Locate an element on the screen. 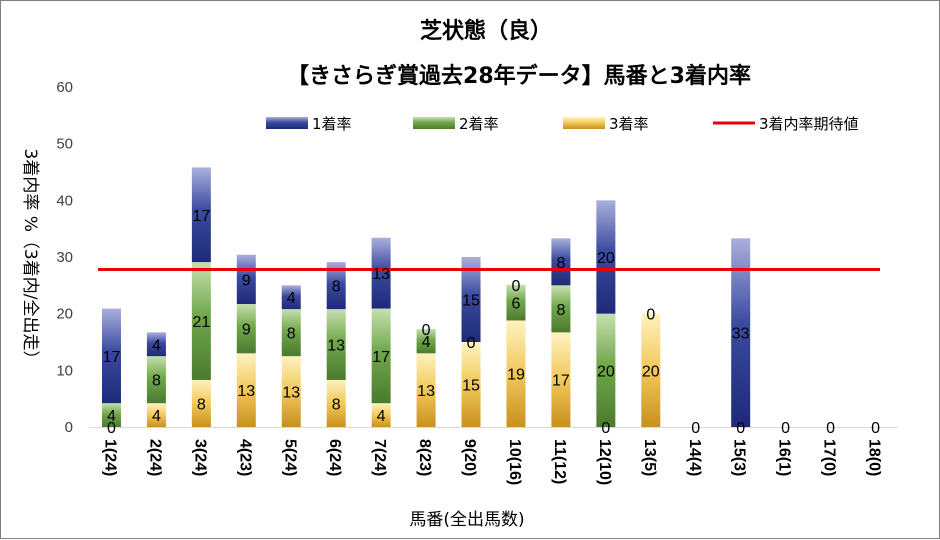  x-tick-label: 7(24) is located at coordinates (379, 457).